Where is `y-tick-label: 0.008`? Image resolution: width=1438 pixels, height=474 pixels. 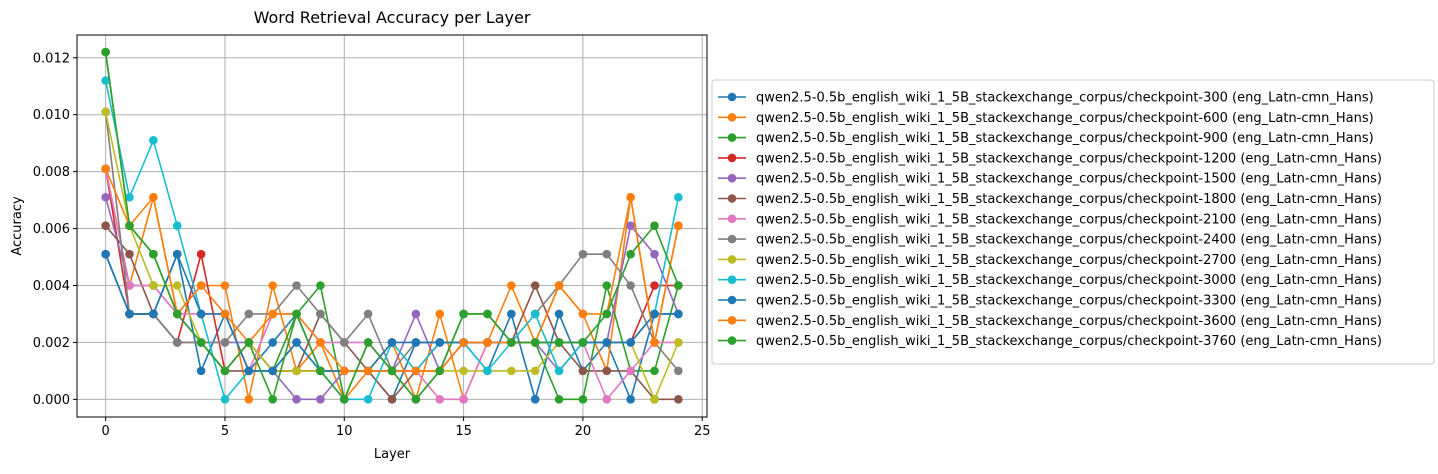 y-tick-label: 0.008 is located at coordinates (51, 172).